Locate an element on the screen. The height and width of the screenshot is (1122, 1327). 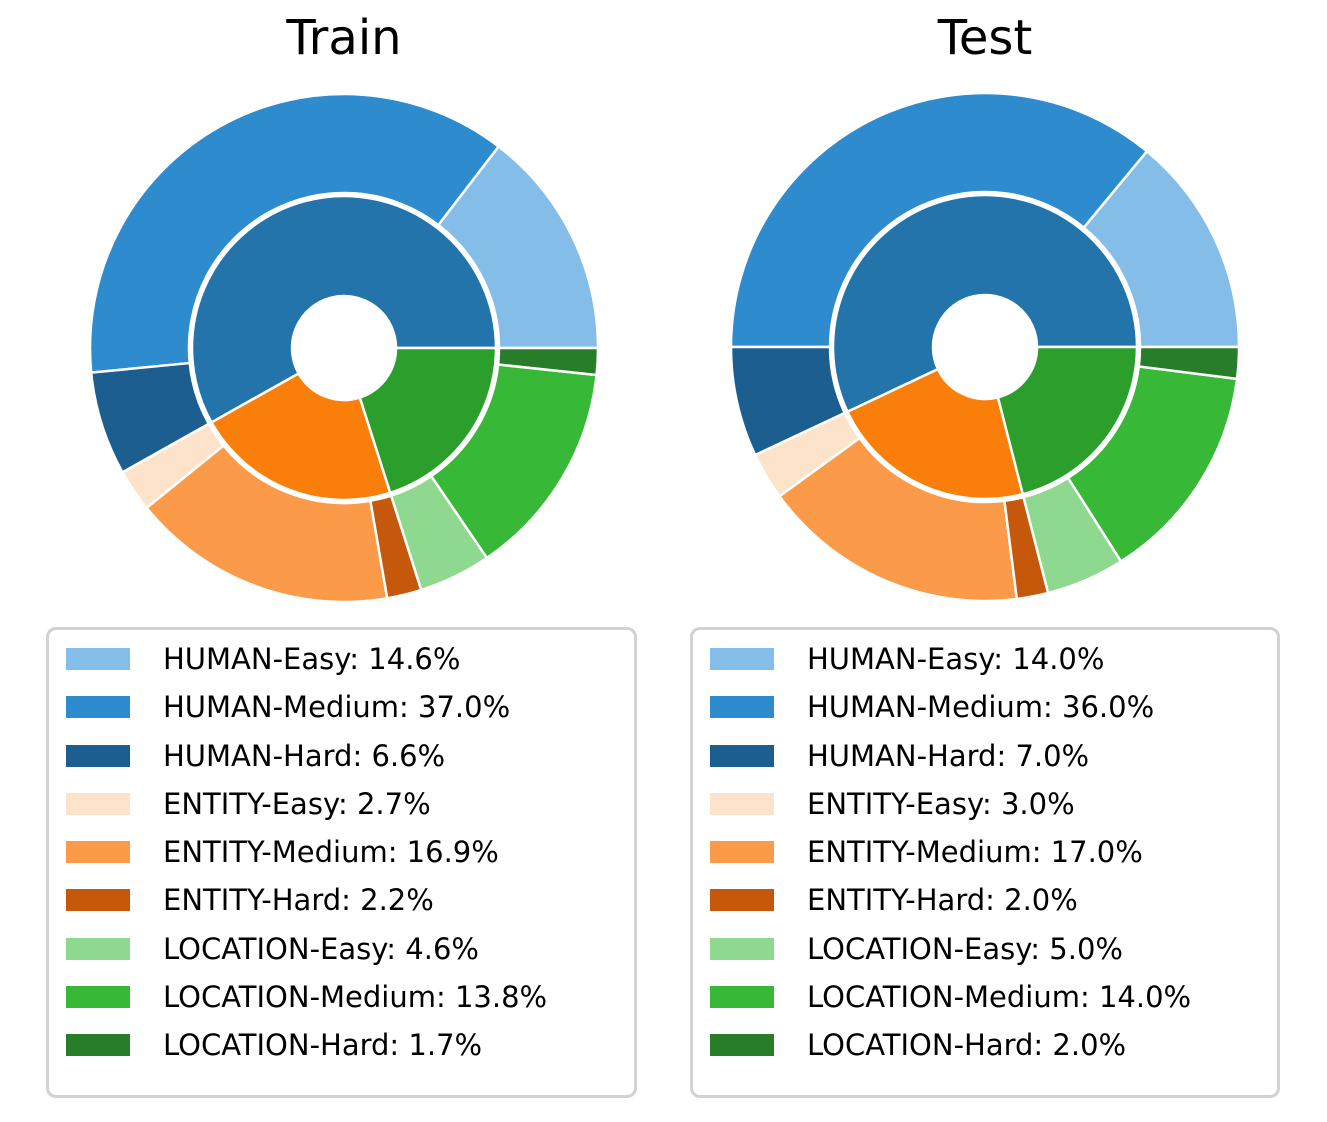
legend-item: LOCATION-Hard: 1.7% is located at coordinates (350, 1045).